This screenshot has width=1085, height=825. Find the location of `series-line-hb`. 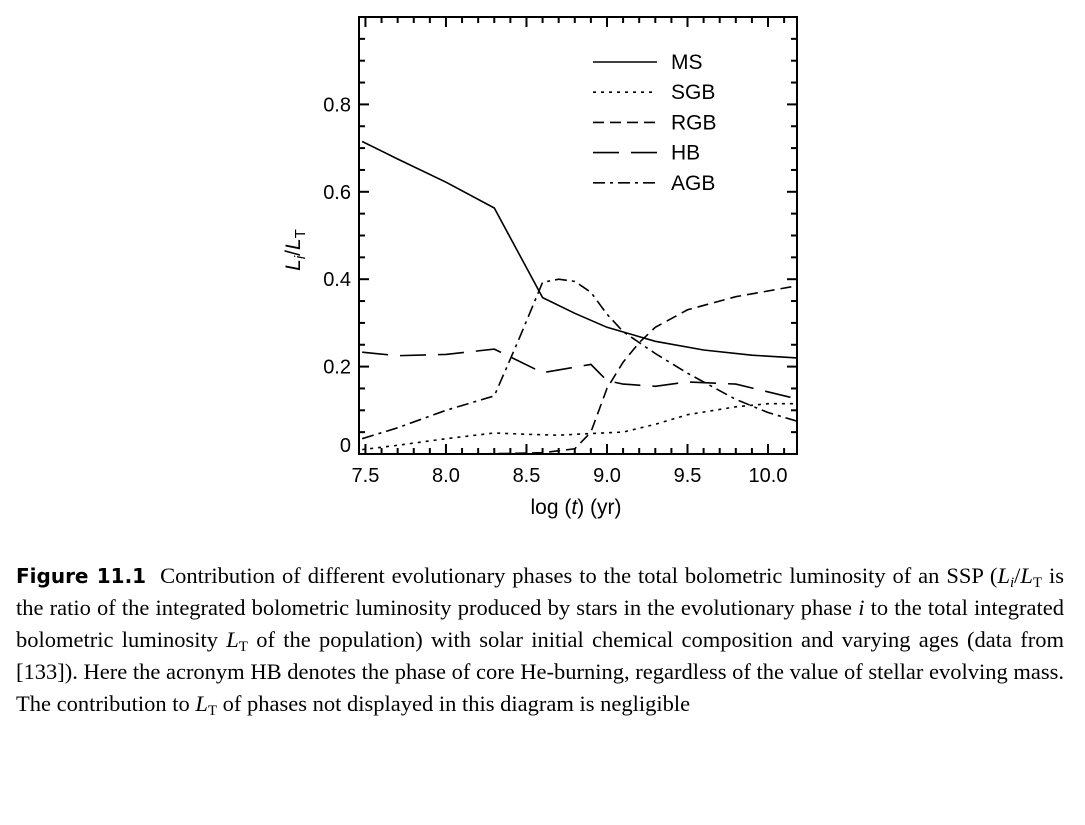

series-line-hb is located at coordinates (580, 374).